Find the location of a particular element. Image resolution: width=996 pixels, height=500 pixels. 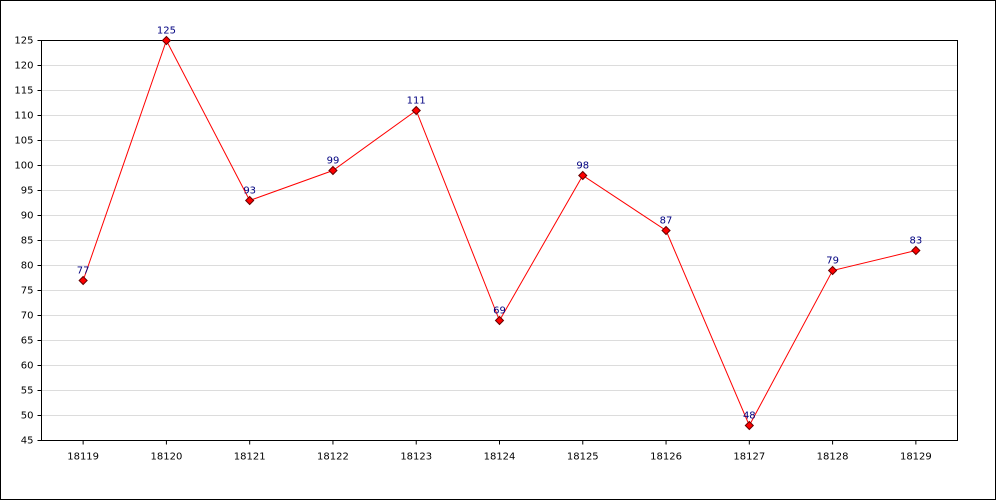

y-tick-label: 90 is located at coordinates (27, 216).